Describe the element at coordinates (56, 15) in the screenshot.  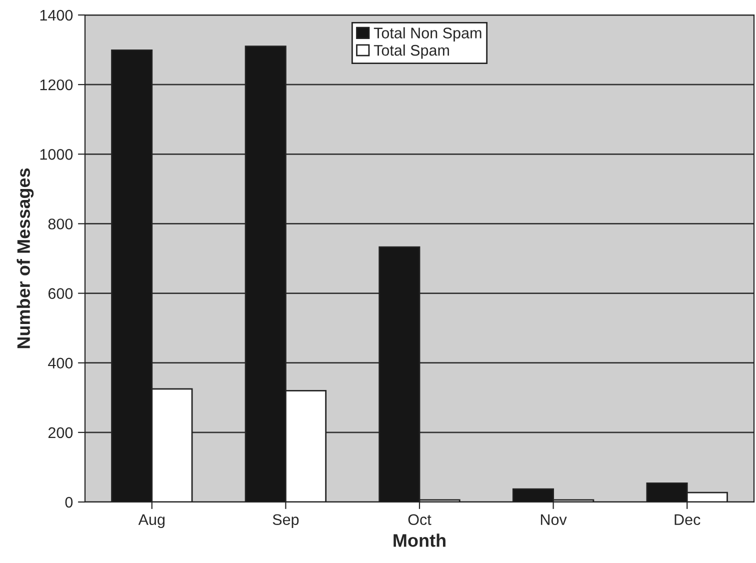
I see `y-tick-label: 1400` at that location.